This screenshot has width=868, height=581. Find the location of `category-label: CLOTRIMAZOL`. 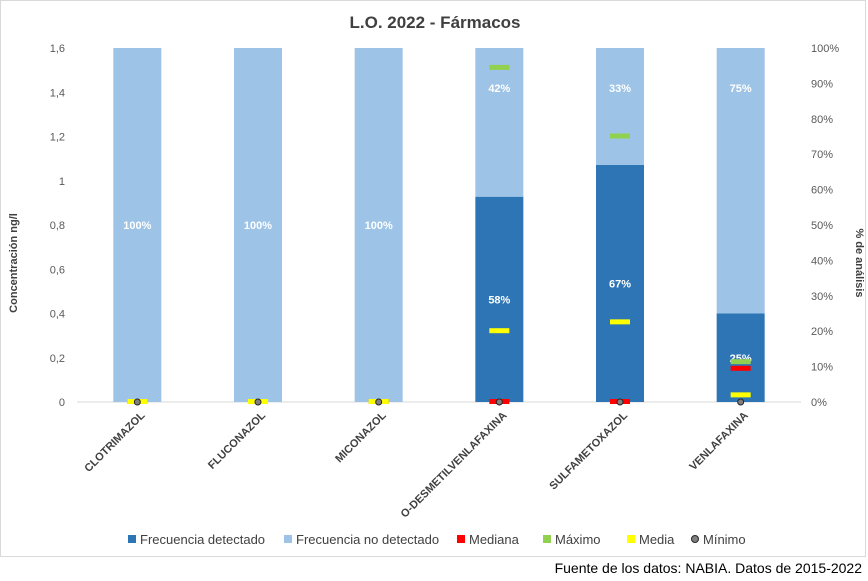

category-label: CLOTRIMAZOL is located at coordinates (114, 441).